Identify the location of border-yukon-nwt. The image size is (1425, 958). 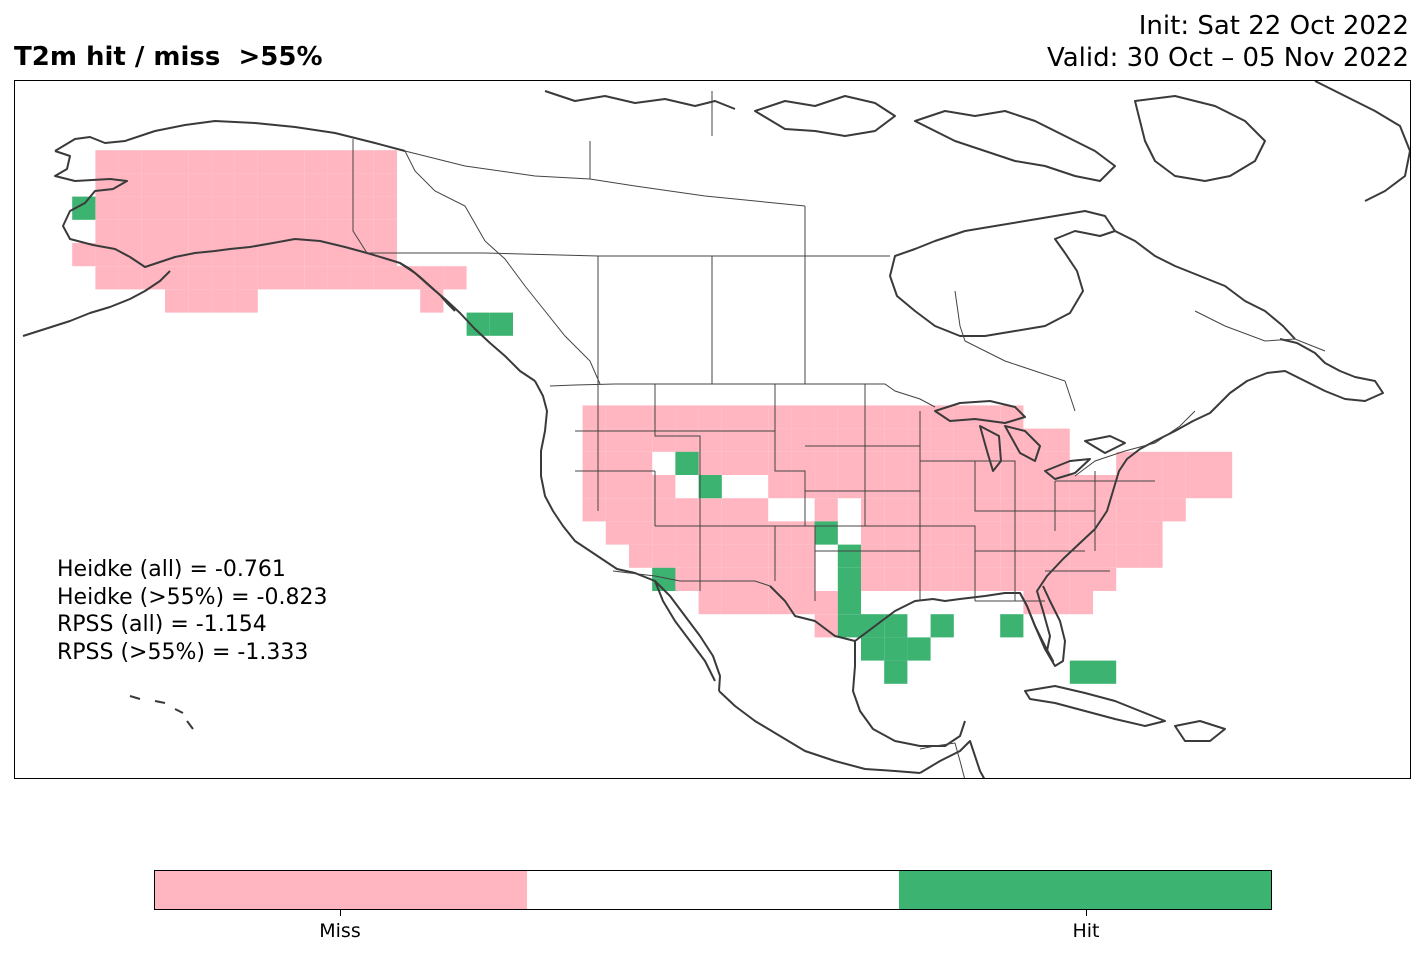
(445, 196).